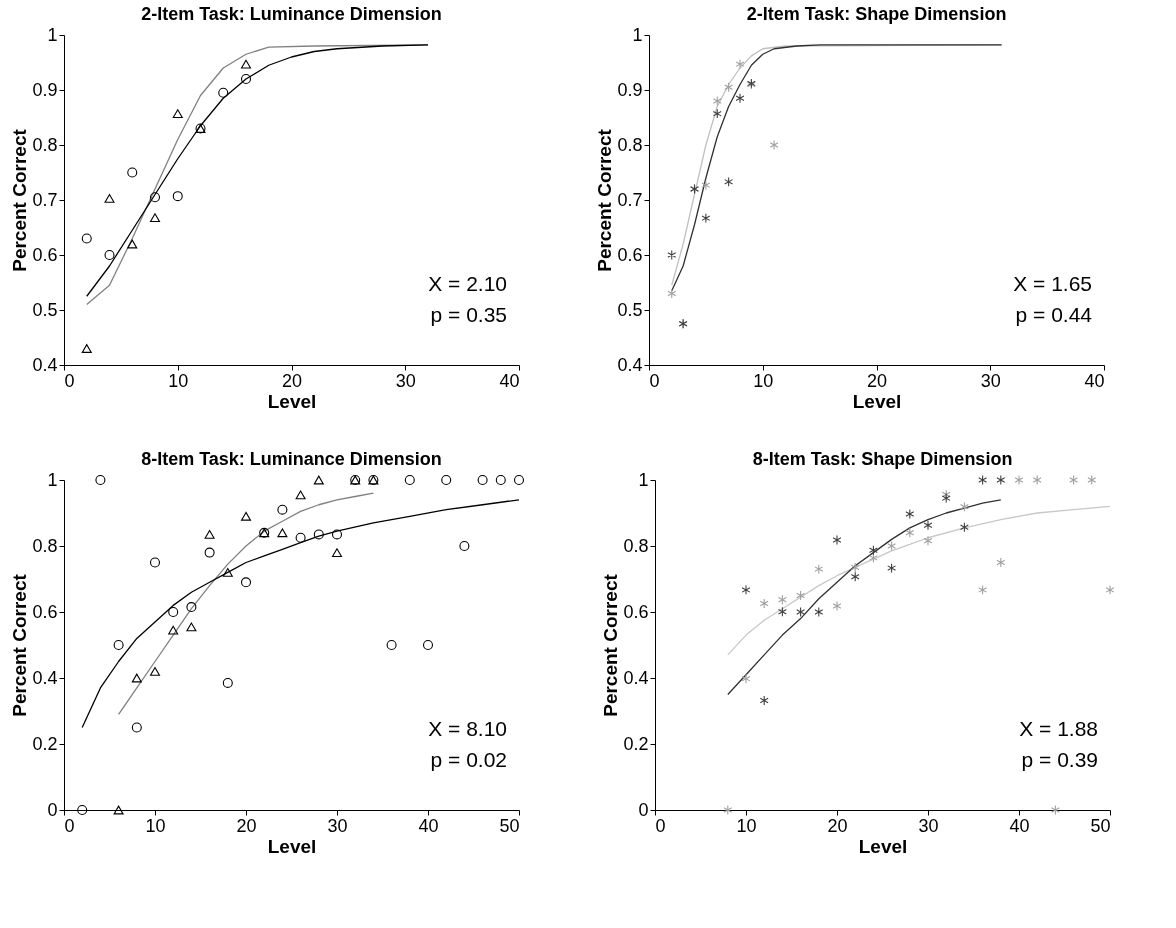 This screenshot has width=1176, height=928. What do you see at coordinates (1054, 314) in the screenshot?
I see `annotation: p = 0.44` at bounding box center [1054, 314].